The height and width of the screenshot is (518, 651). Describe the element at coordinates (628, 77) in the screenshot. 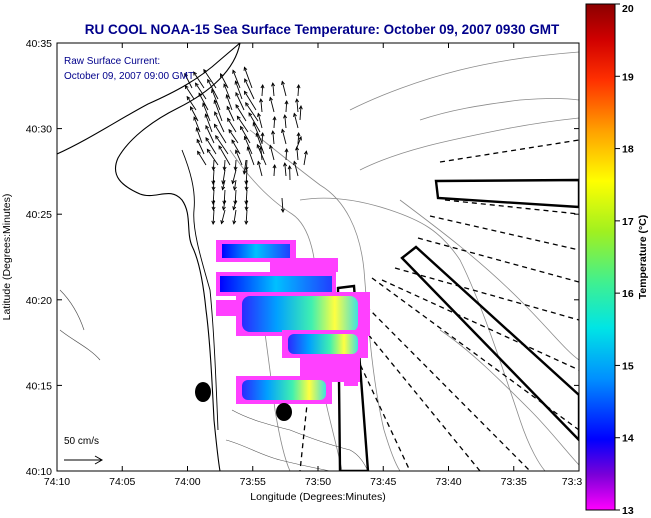

I see `colorbar-tick-label: 19` at that location.